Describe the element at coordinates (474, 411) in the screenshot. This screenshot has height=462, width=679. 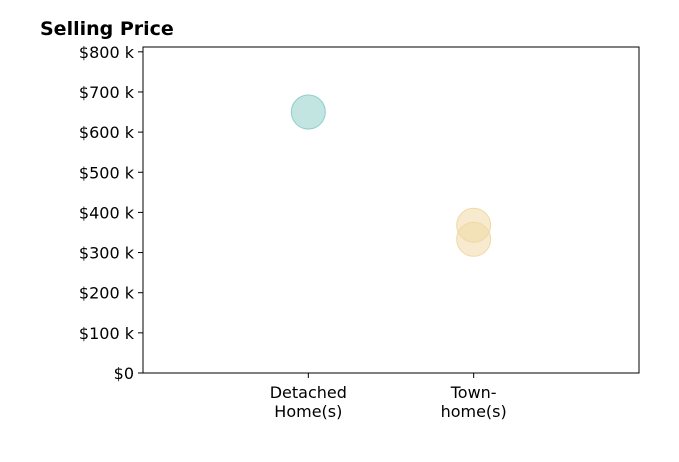
I see `x-tick-label: home(s)` at that location.